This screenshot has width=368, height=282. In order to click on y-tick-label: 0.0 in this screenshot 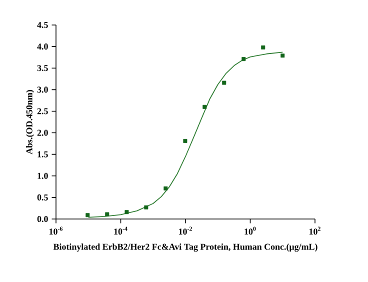, I will do `click(42, 219)`.